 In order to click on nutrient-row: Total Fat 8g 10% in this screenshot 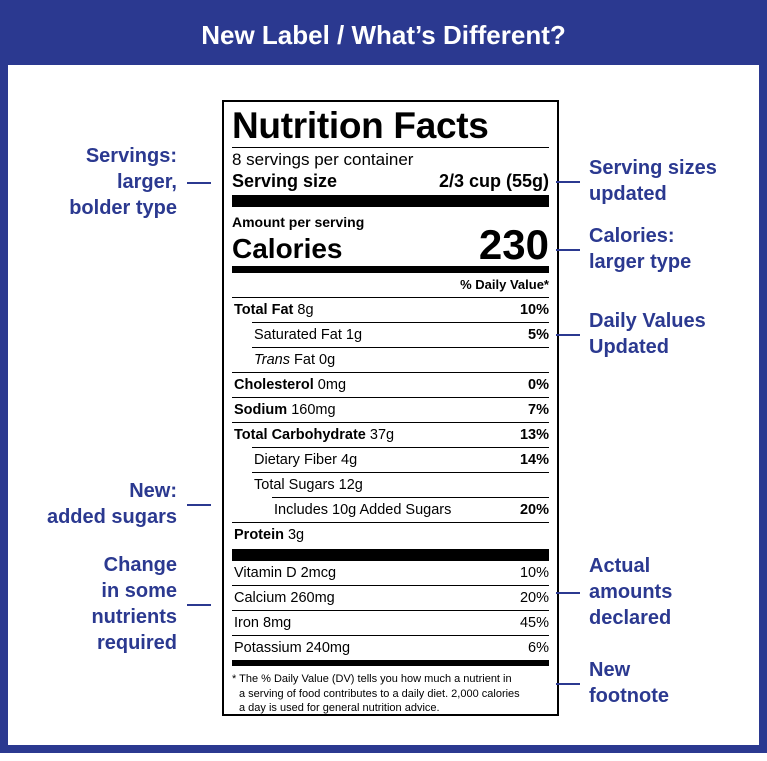, I will do `click(390, 309)`.